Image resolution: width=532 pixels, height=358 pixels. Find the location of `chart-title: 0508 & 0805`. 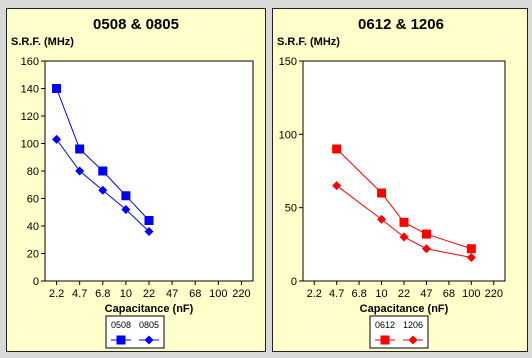

chart-title: 0508 & 0805 is located at coordinates (136, 24).